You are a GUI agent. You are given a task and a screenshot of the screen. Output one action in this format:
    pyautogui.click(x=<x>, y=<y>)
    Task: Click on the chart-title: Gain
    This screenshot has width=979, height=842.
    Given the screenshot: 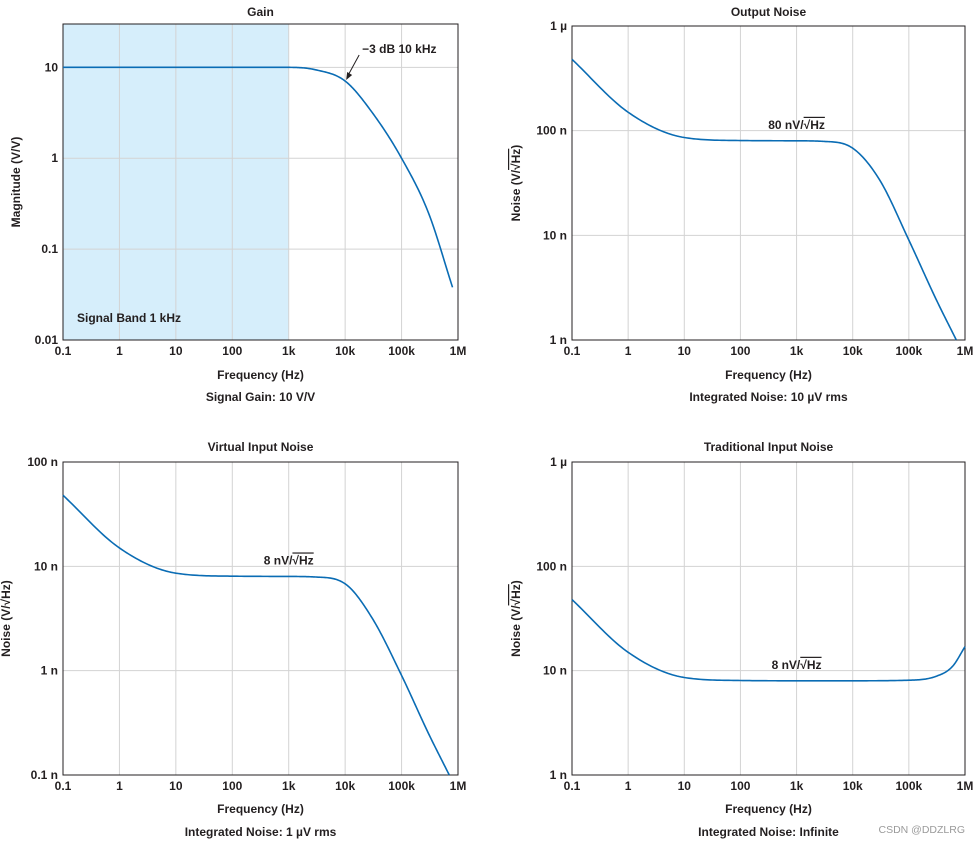 What is the action you would take?
    pyautogui.click(x=260, y=12)
    